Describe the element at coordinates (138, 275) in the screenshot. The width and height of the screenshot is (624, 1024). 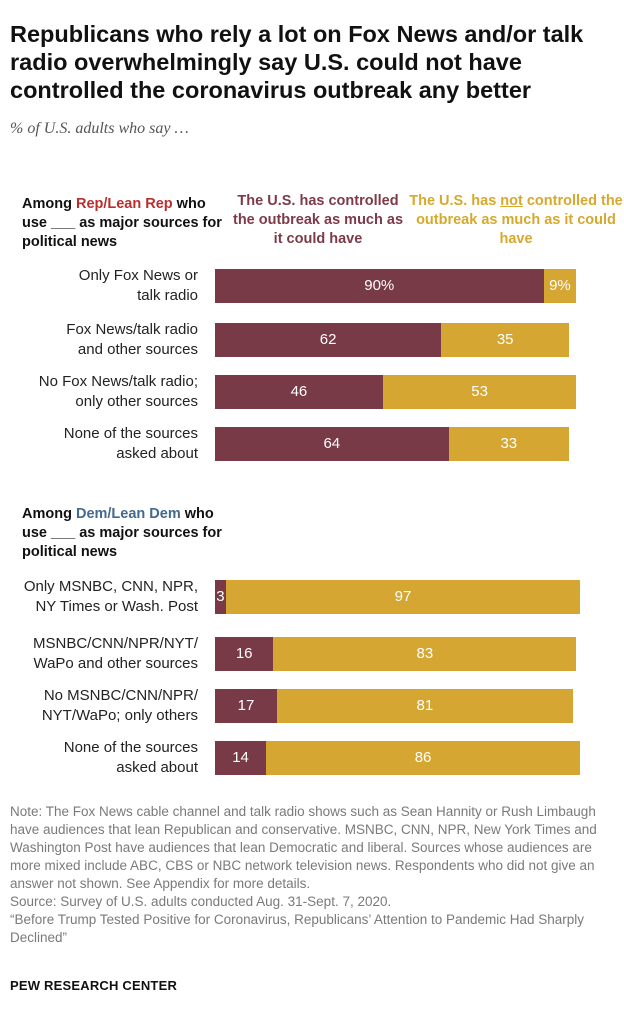
I see `row-label-line: Only Fox News or` at that location.